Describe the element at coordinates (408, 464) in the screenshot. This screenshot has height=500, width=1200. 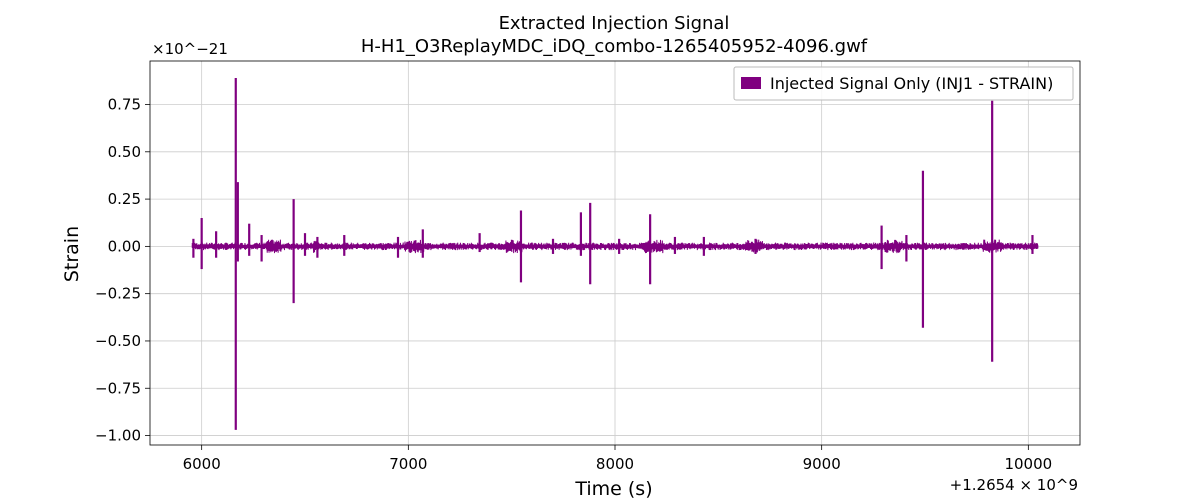
I see `x-tick-label: 7000` at that location.